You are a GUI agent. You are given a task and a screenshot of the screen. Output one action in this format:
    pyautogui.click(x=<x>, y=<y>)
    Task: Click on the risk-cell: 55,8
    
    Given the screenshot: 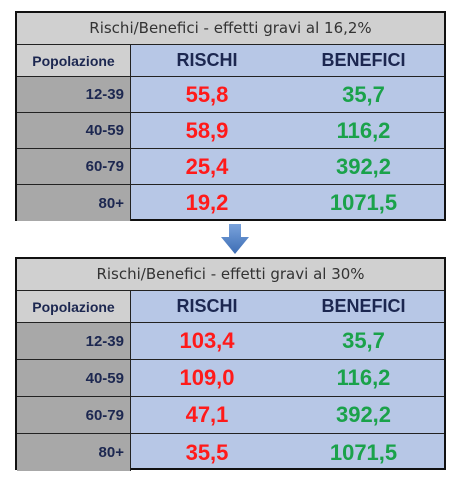 What is the action you would take?
    pyautogui.click(x=207, y=94)
    